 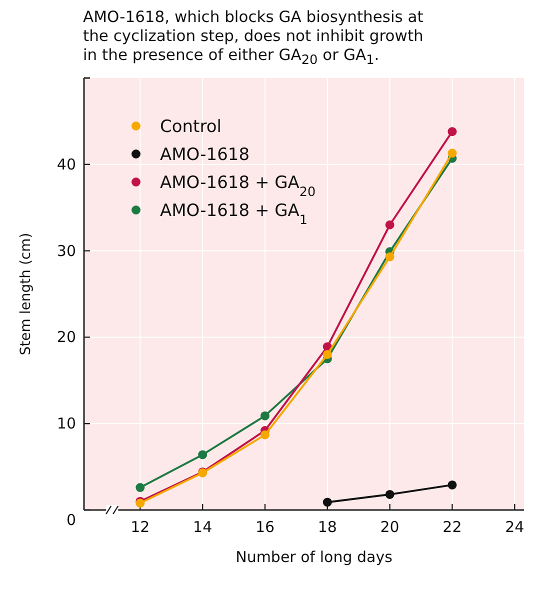 What do you see at coordinates (66, 251) in the screenshot?
I see `y-tick-label: 30` at bounding box center [66, 251].